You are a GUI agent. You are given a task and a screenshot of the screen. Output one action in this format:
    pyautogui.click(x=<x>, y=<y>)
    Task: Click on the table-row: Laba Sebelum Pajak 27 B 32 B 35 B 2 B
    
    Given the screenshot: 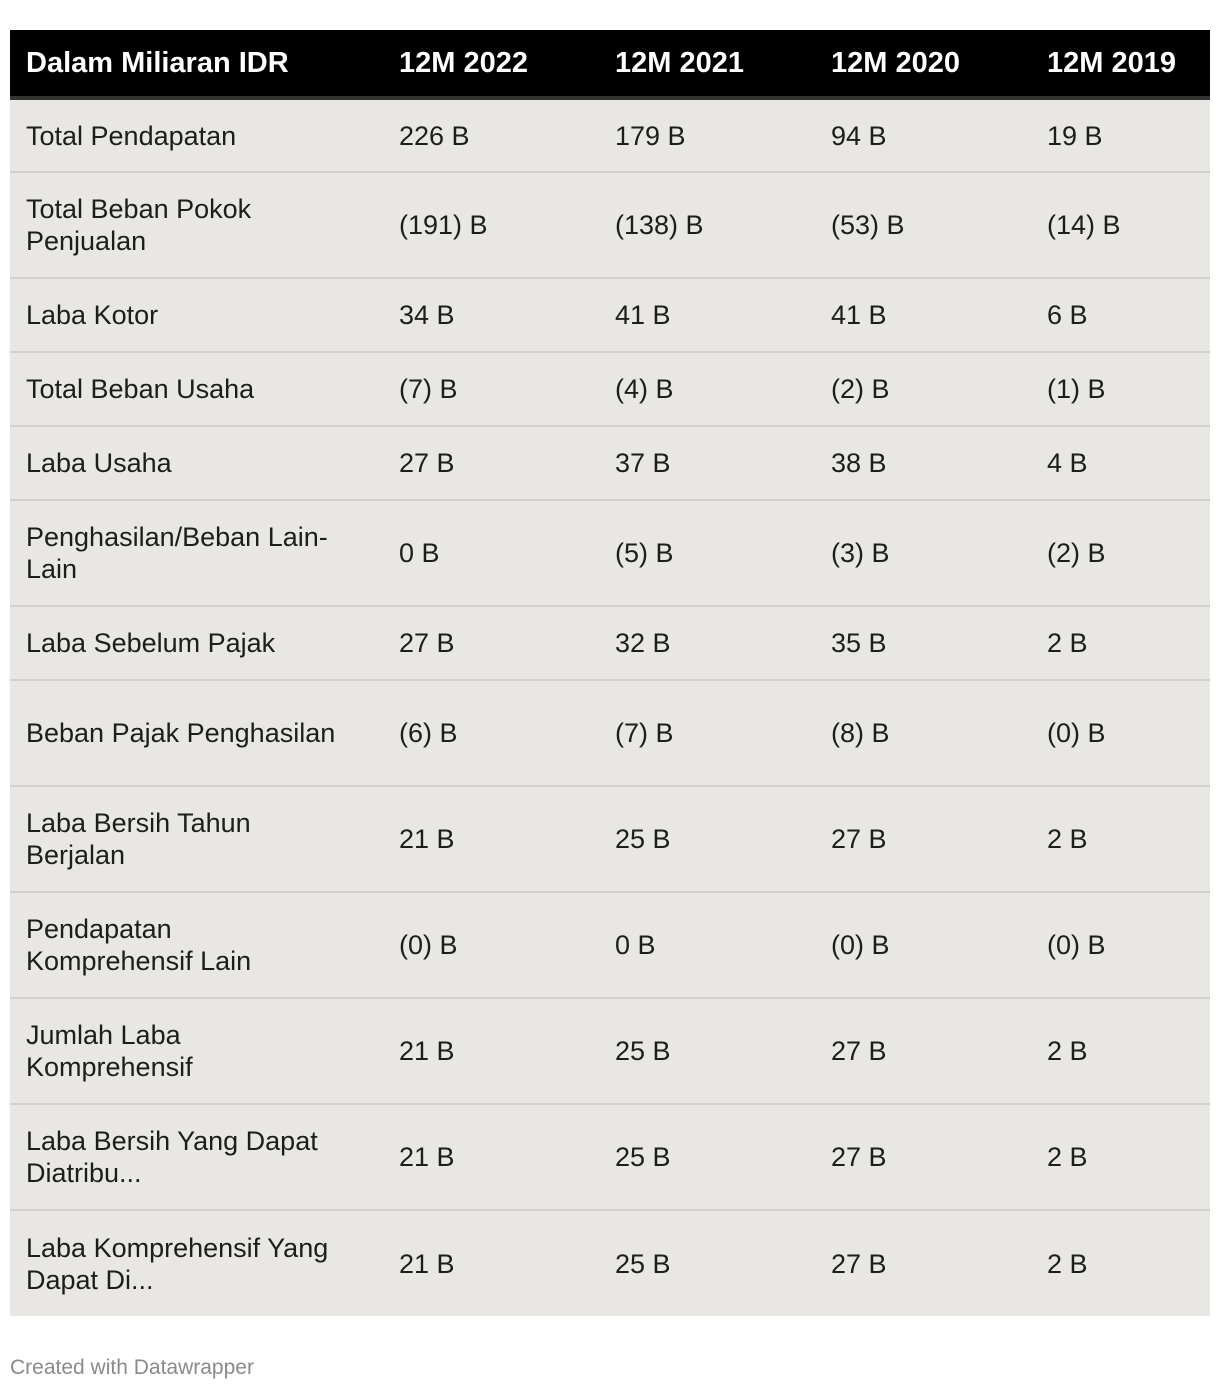 What is the action you would take?
    pyautogui.click(x=610, y=643)
    